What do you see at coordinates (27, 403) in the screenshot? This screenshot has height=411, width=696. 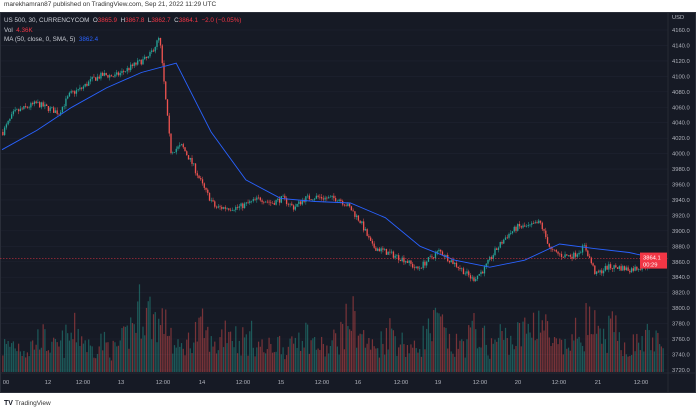 I see `tradingview-logo: TV TradingView` at bounding box center [27, 403].